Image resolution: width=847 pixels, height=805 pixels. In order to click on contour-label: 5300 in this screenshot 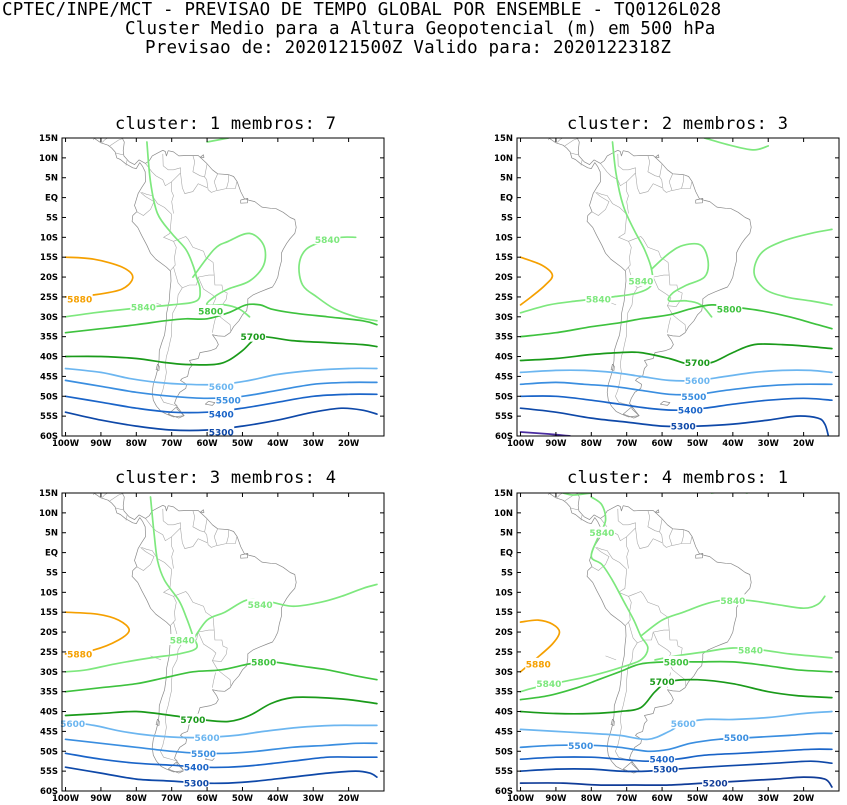, I will do `click(665, 771)`.